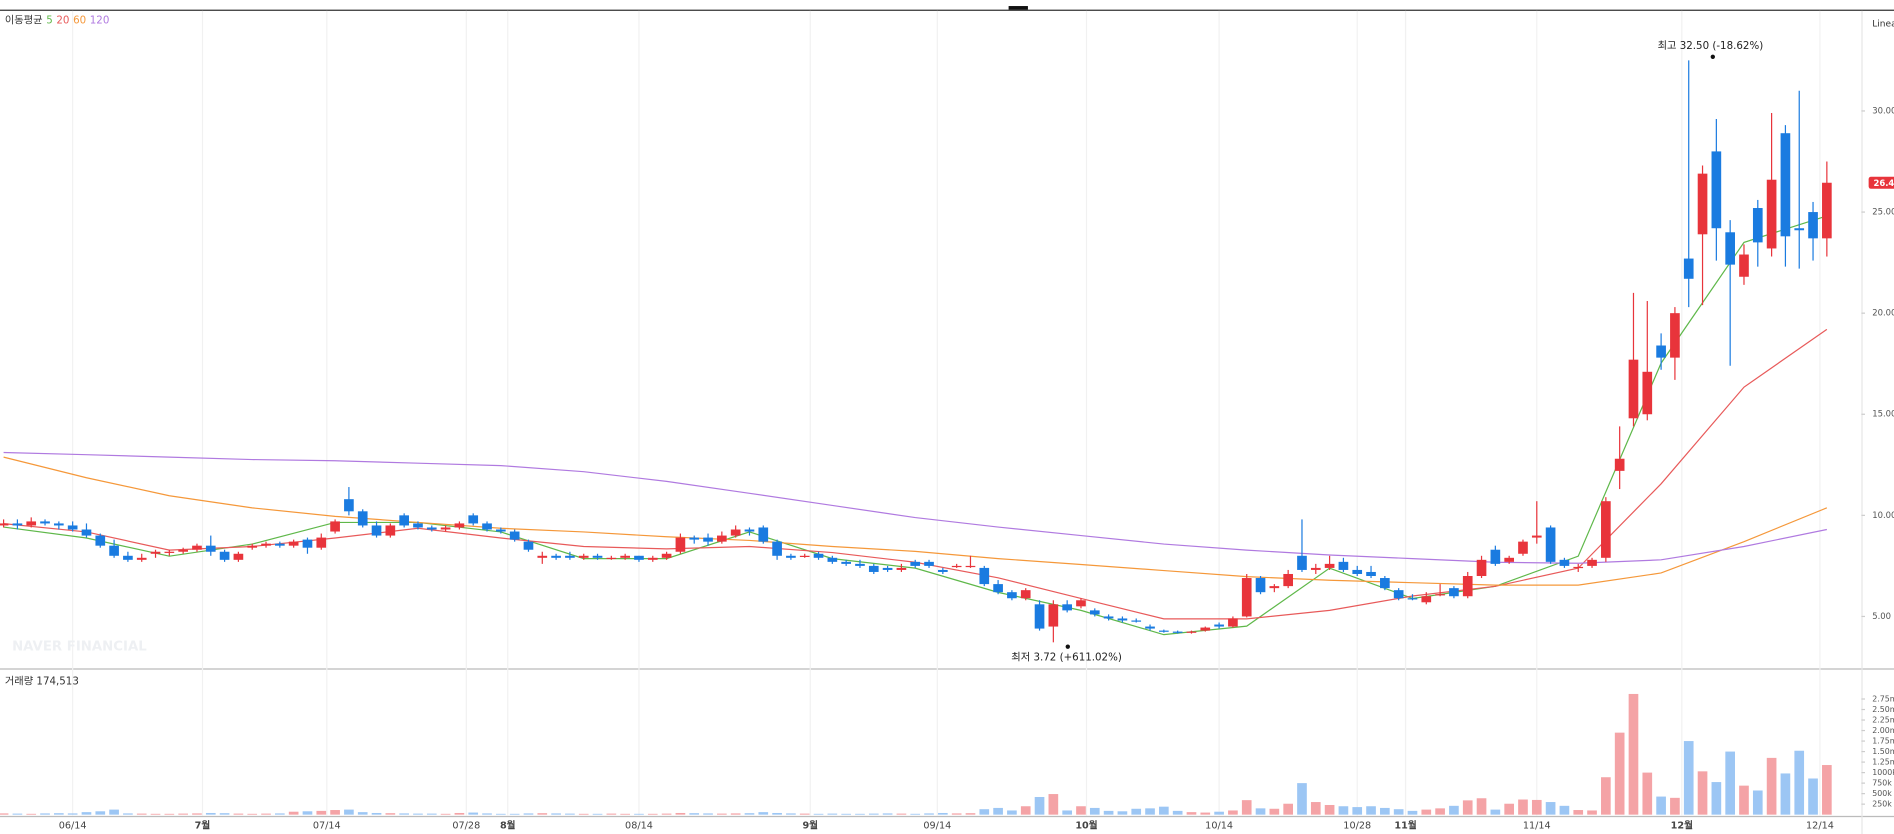 The image size is (1894, 834). What do you see at coordinates (73, 826) in the screenshot?
I see `x-tick-label: 06/14` at bounding box center [73, 826].